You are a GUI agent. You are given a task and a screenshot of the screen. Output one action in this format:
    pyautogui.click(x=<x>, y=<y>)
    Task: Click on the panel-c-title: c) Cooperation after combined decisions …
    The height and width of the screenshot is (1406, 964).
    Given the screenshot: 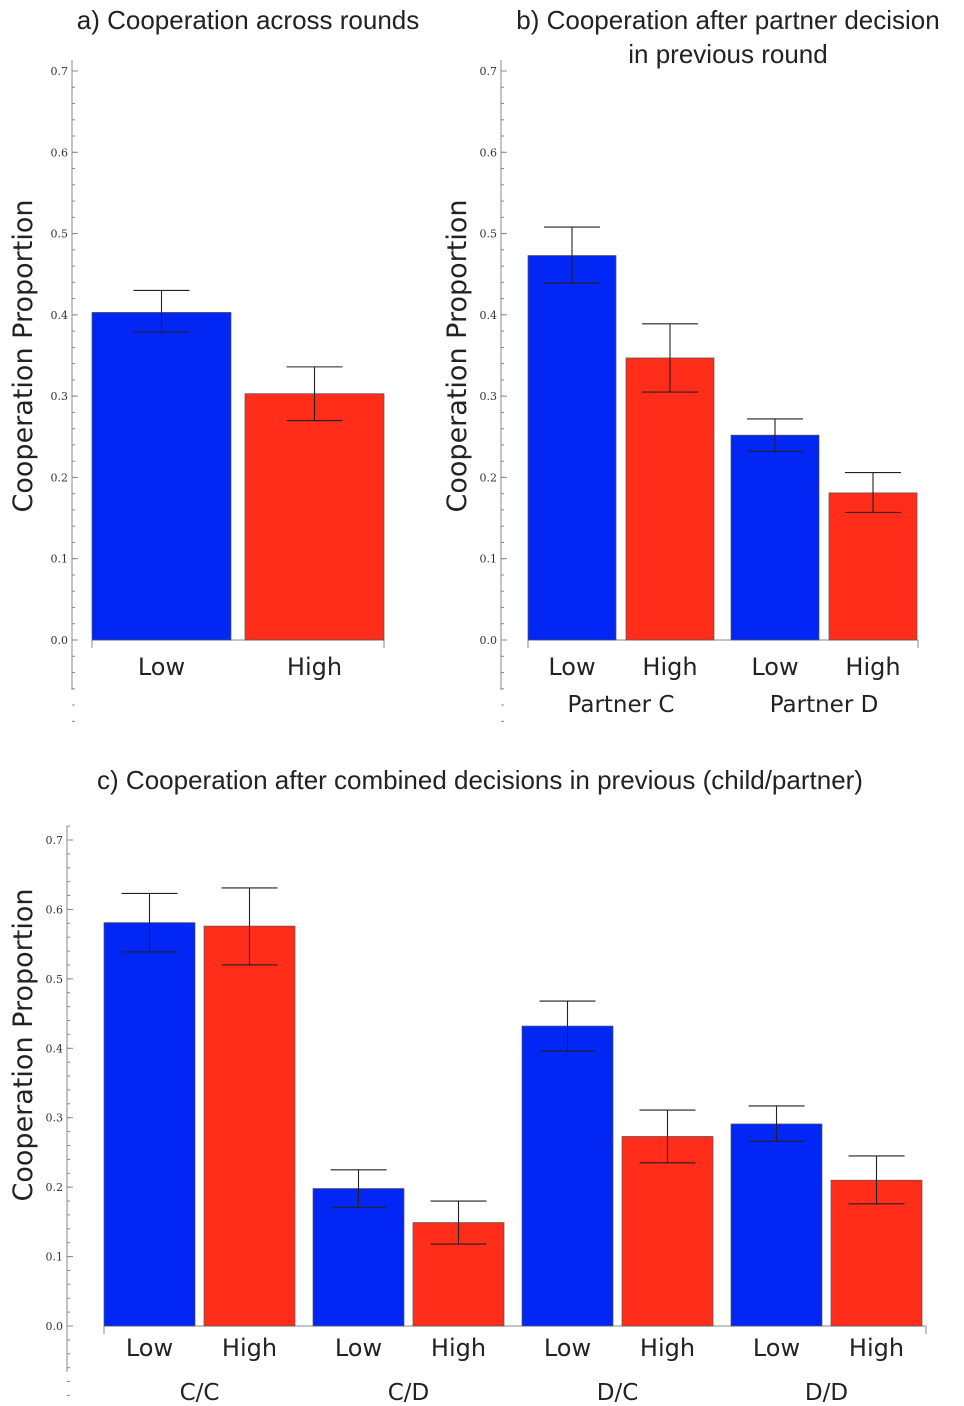 What is the action you would take?
    pyautogui.click(x=480, y=780)
    